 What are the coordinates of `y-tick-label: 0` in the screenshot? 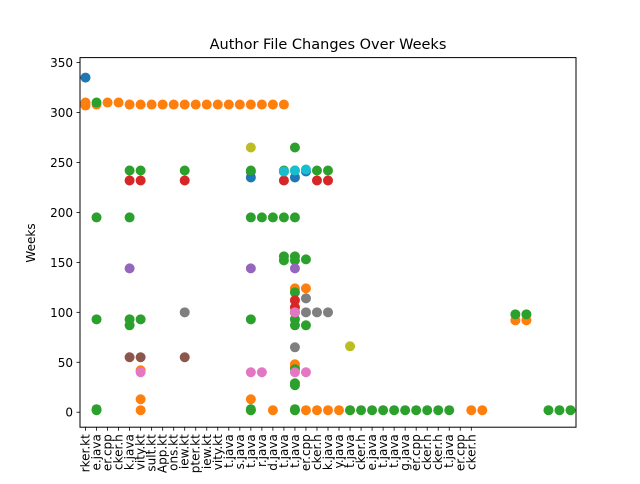 It's located at (69, 413).